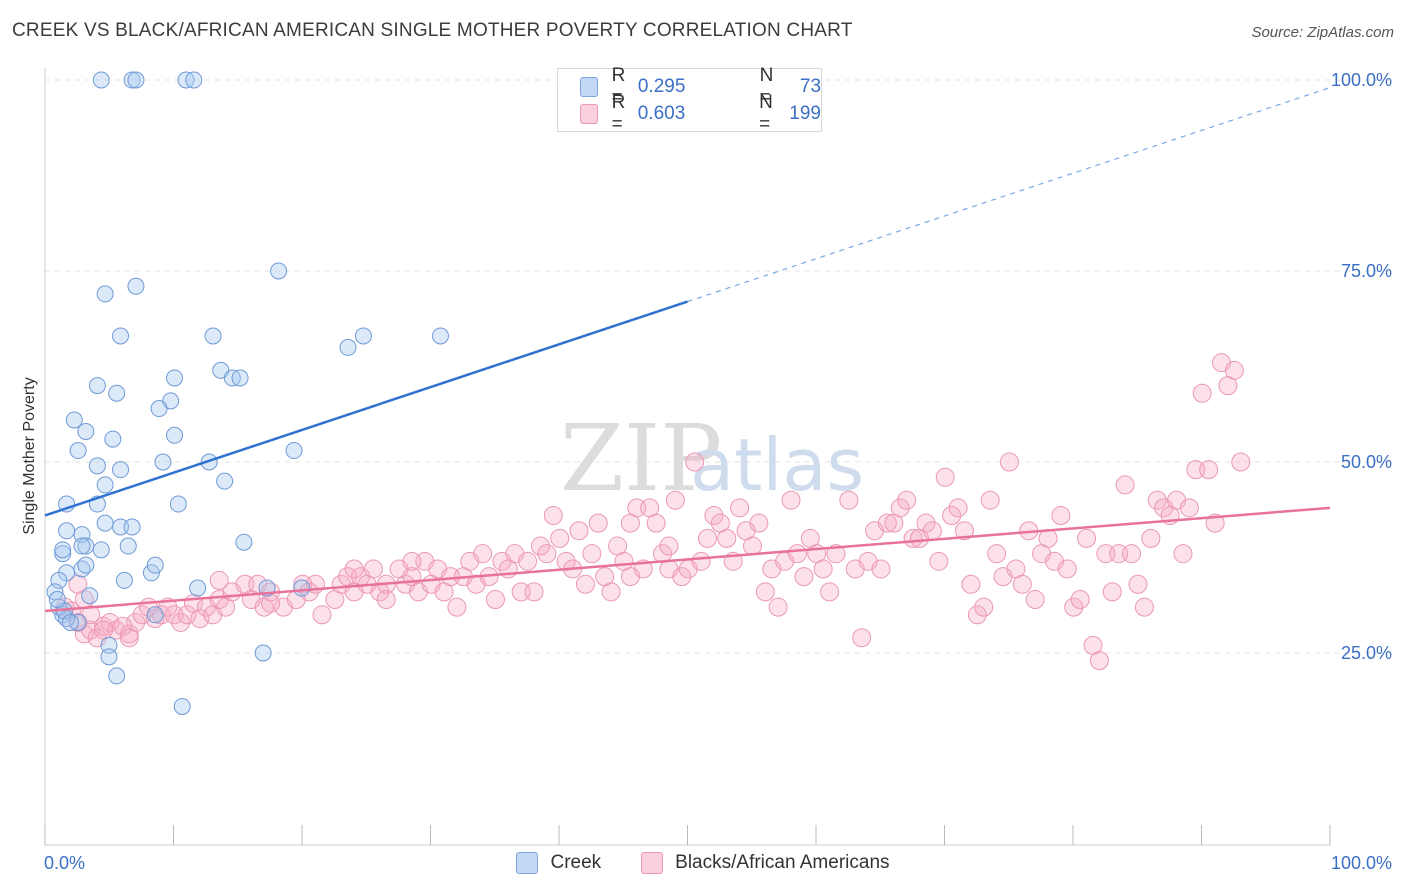 The width and height of the screenshot is (1406, 892). Describe the element at coordinates (589, 87) in the screenshot. I see `legend-swatch-creek` at that location.